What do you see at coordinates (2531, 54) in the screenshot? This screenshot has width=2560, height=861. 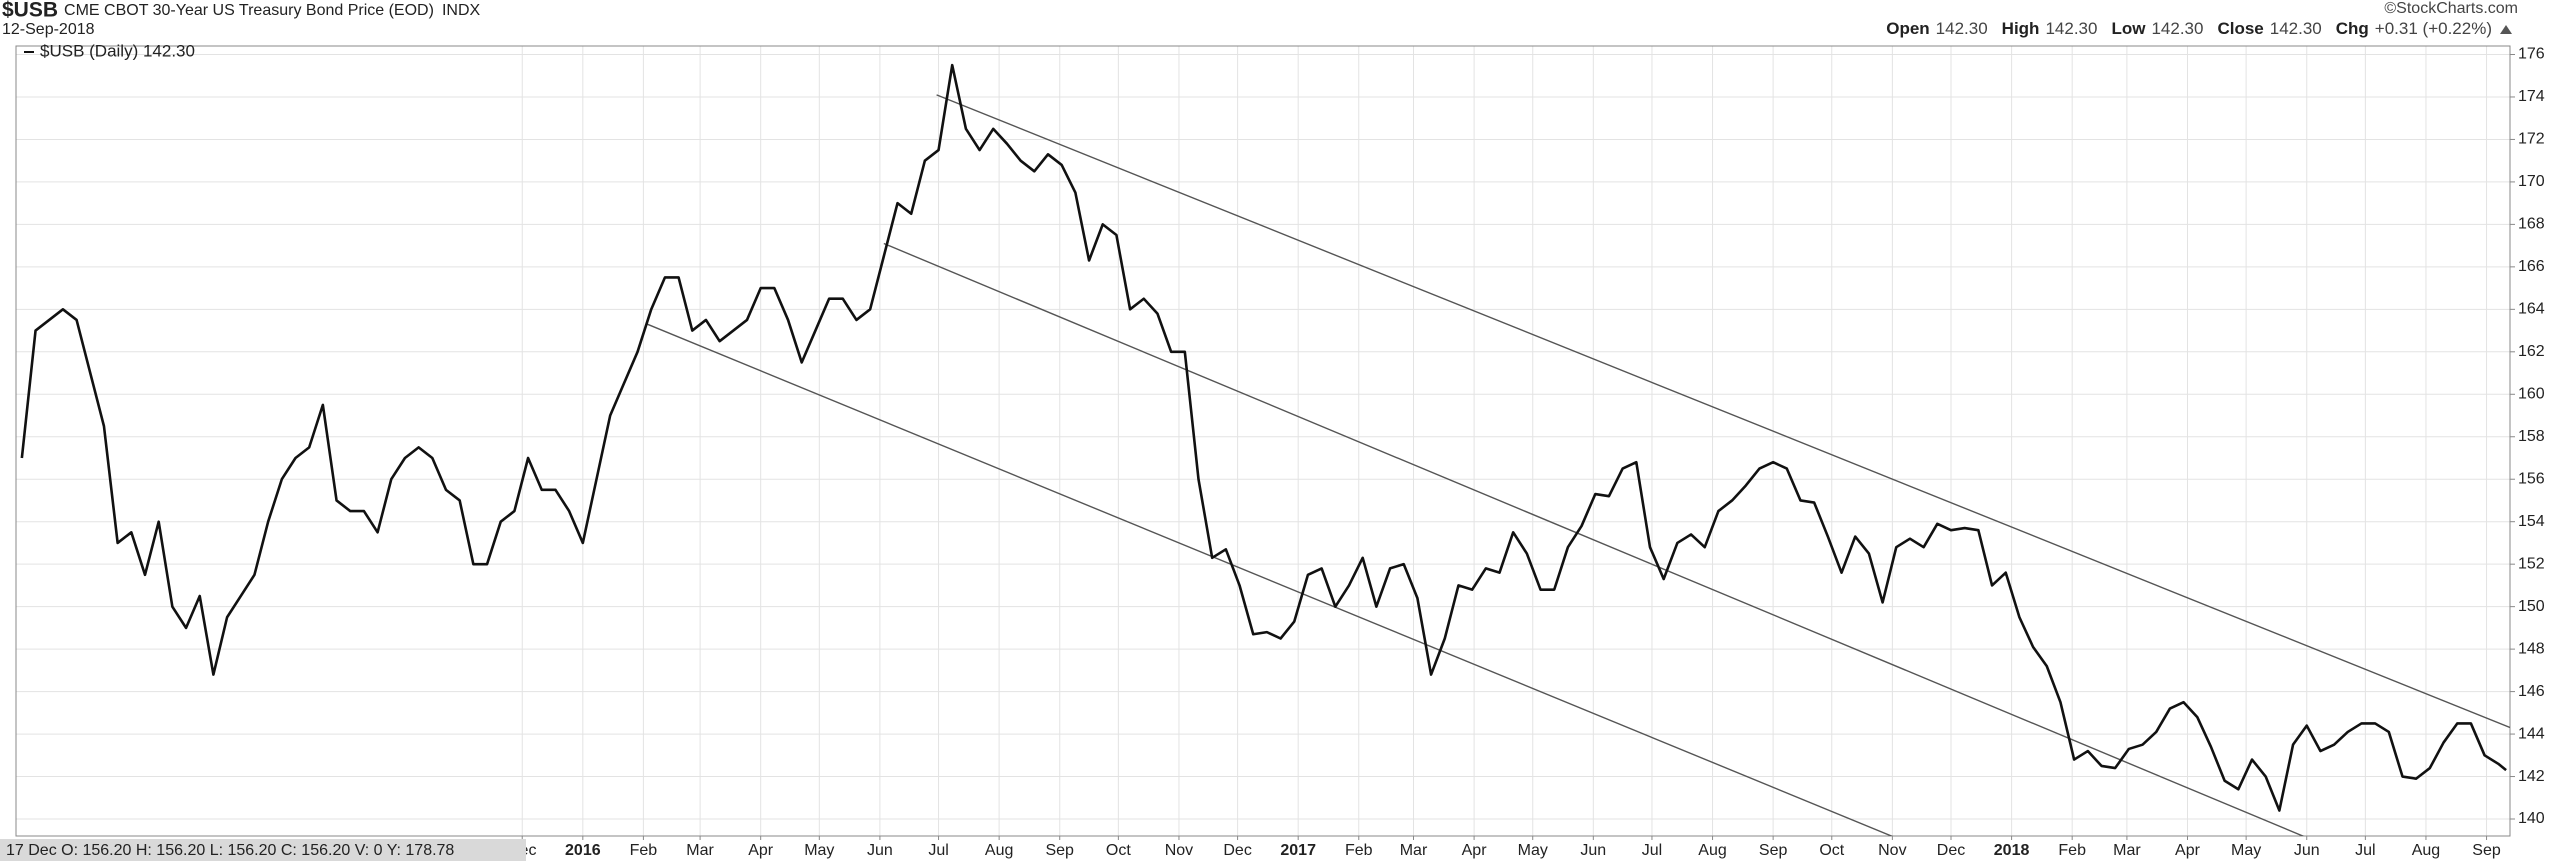 I see `y-tick-label: 176` at bounding box center [2531, 54].